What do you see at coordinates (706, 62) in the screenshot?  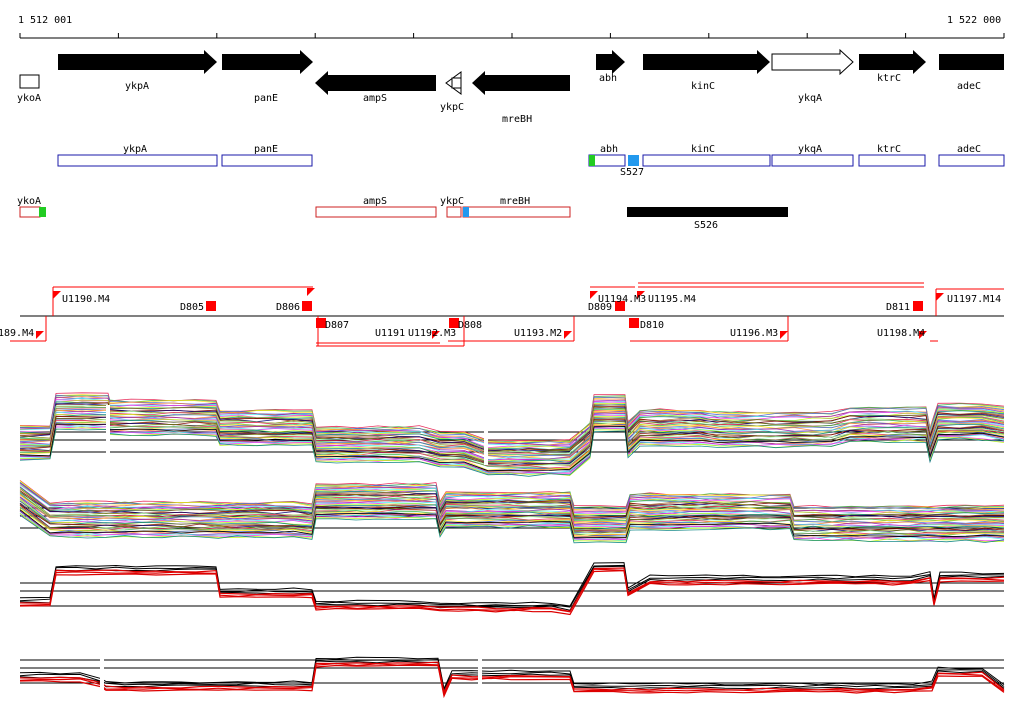 I see `gene-kinC` at bounding box center [706, 62].